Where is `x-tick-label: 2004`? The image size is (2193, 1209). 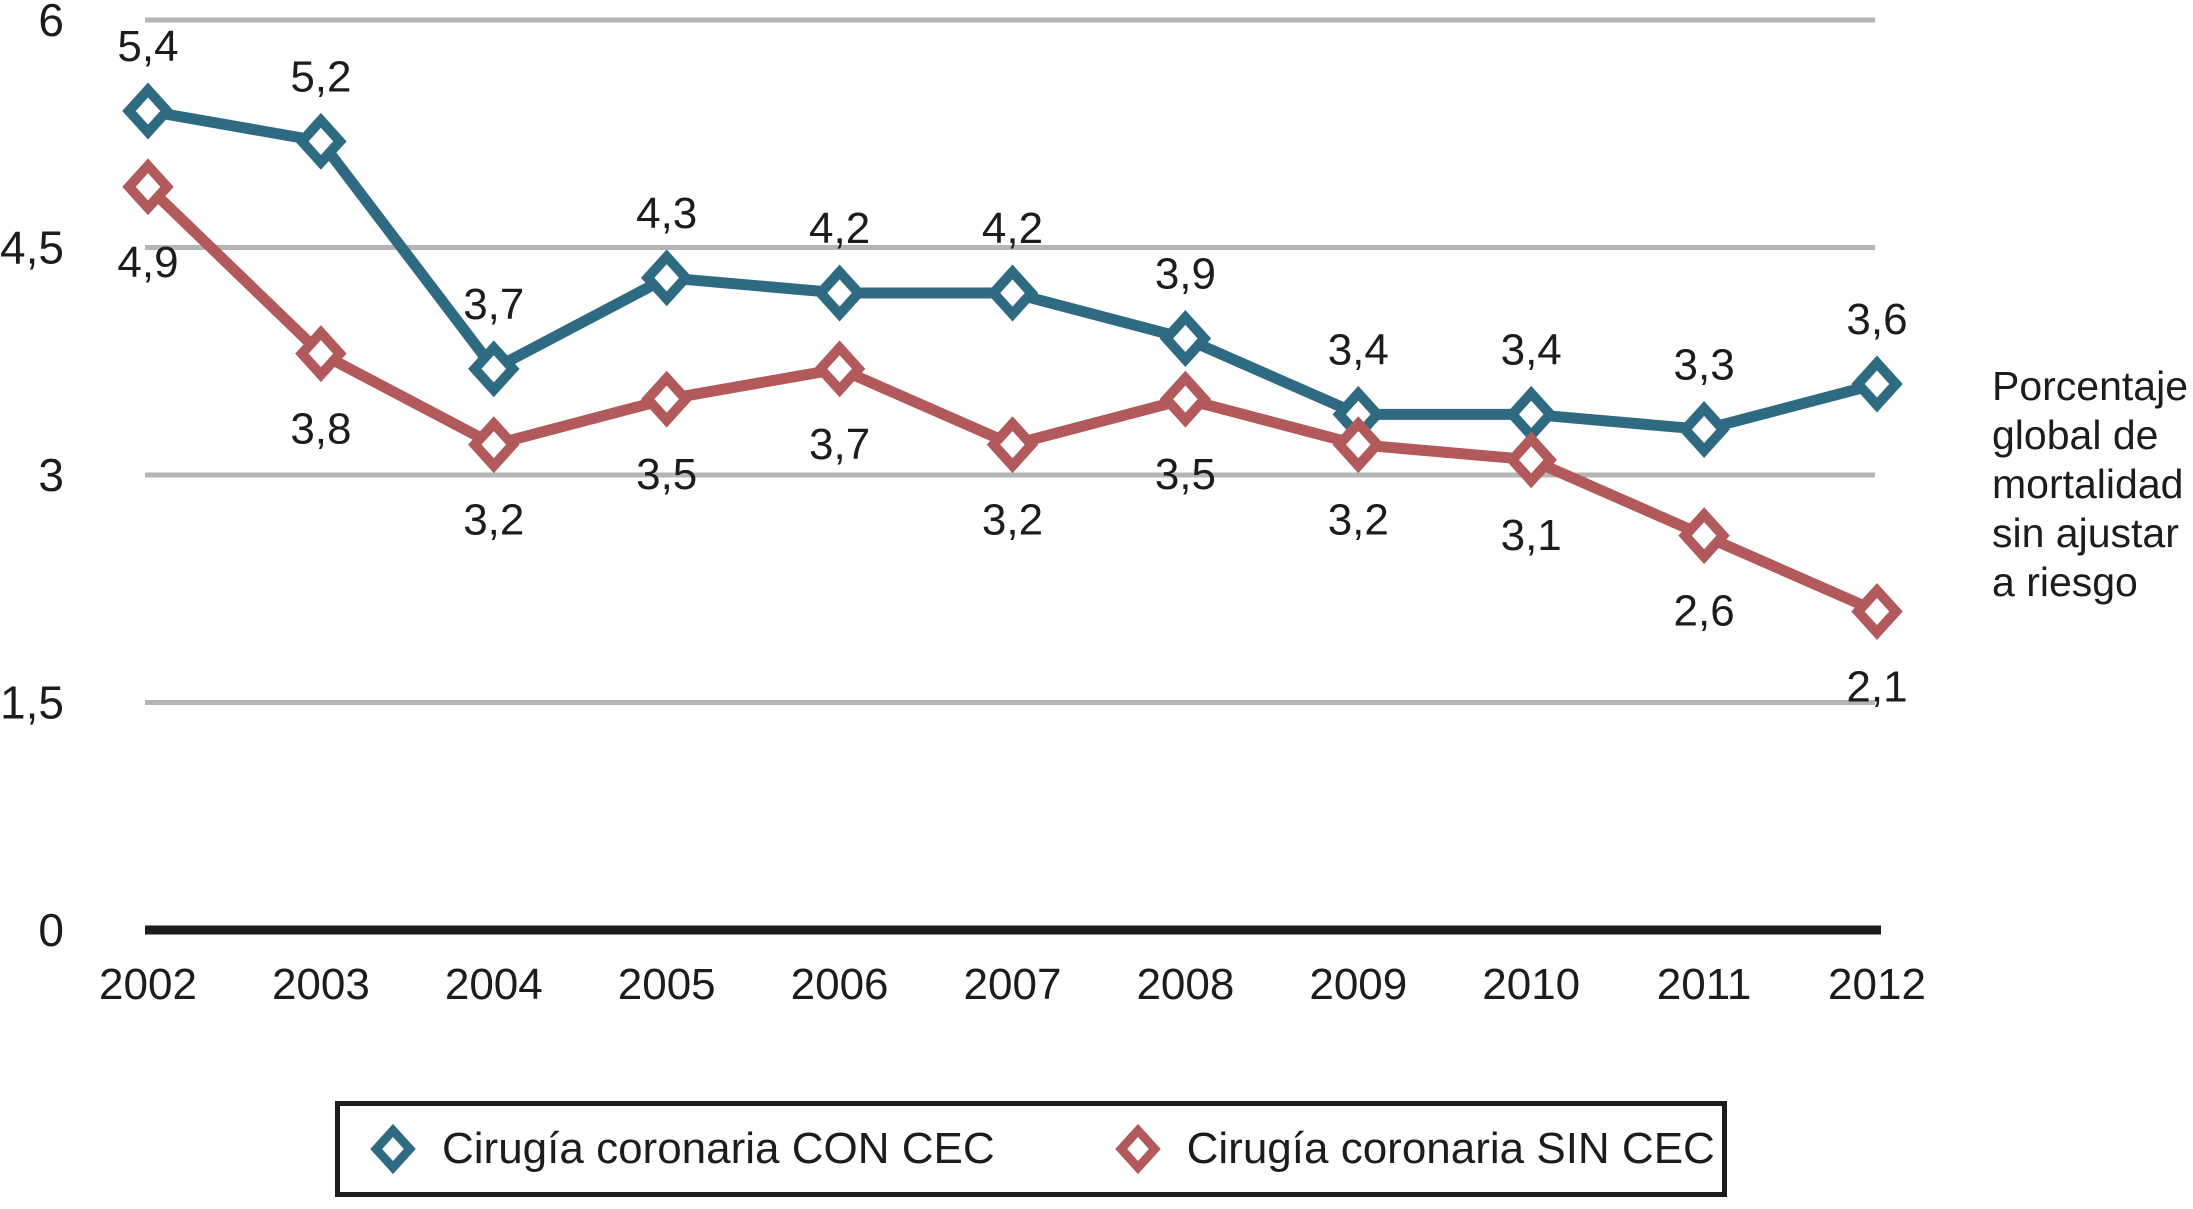
x-tick-label: 2004 is located at coordinates (494, 984).